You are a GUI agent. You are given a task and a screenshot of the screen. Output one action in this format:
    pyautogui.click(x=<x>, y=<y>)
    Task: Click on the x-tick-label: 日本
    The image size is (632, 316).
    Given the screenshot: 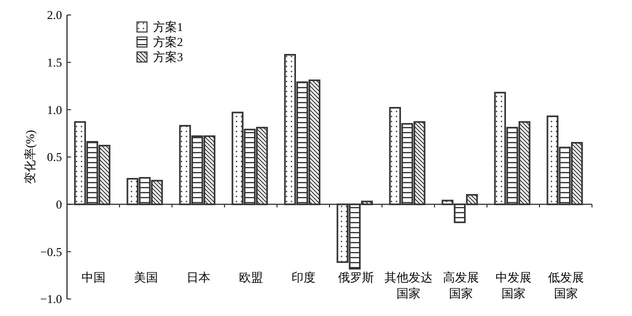 What is the action you would take?
    pyautogui.click(x=198, y=277)
    